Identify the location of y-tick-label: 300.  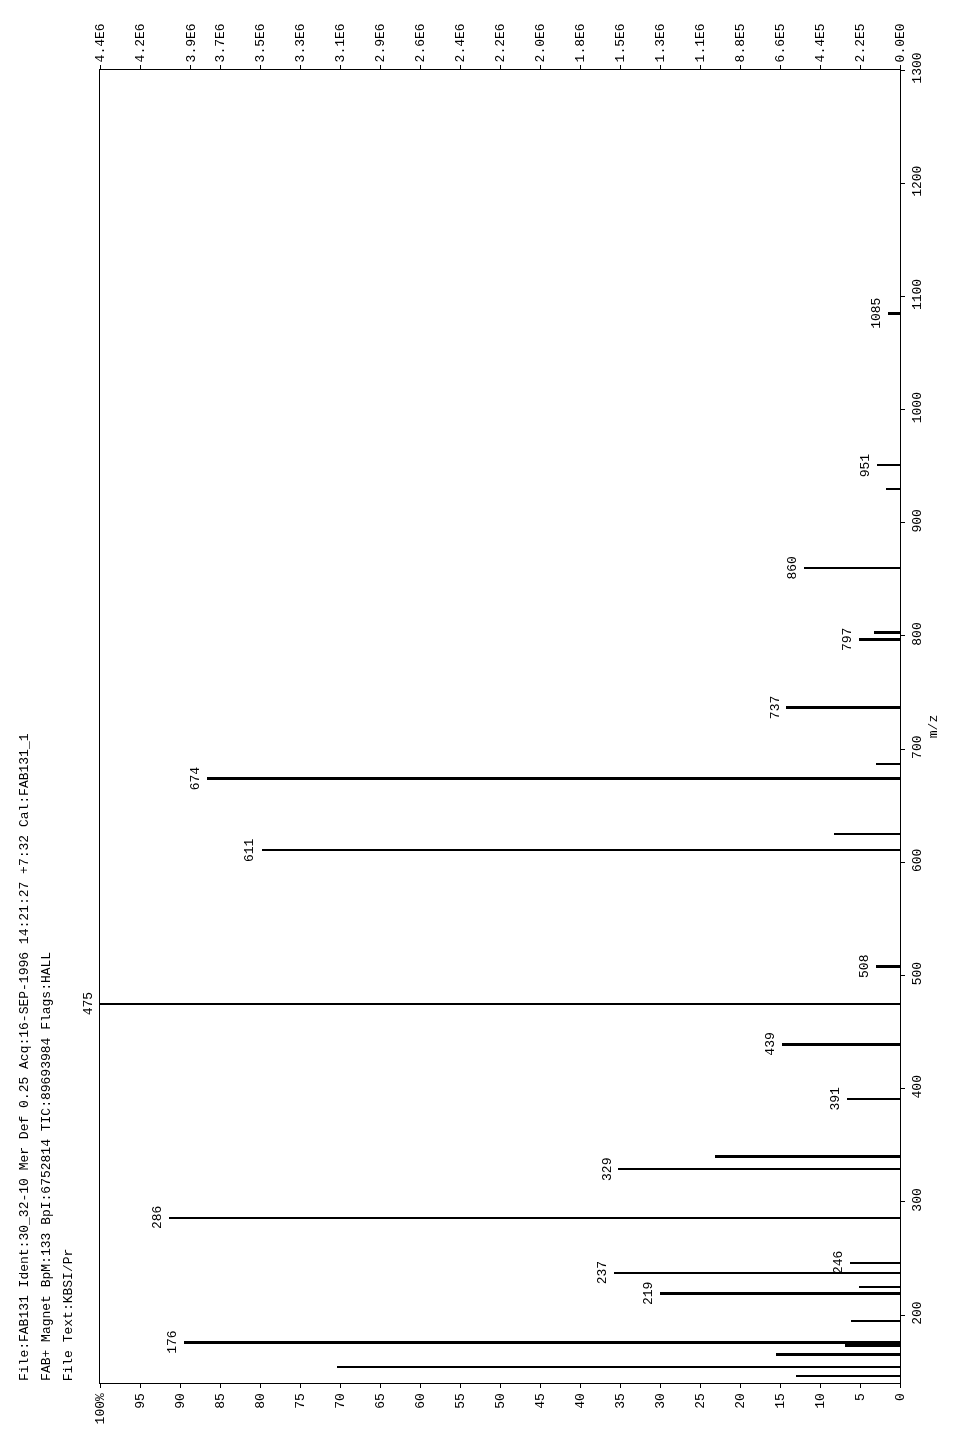
(917, 1200).